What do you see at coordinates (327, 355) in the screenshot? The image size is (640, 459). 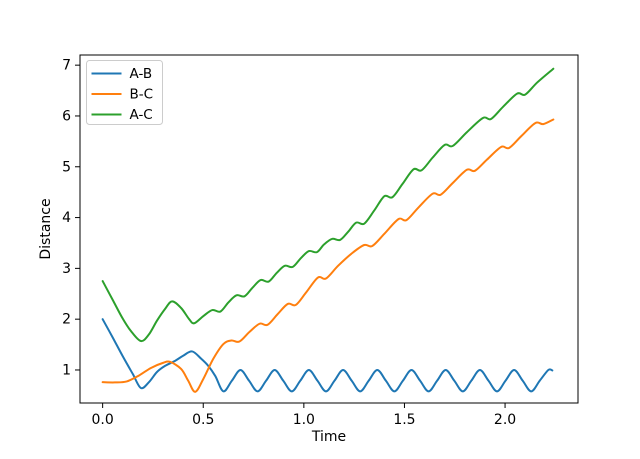 I see `series-line-A-B` at bounding box center [327, 355].